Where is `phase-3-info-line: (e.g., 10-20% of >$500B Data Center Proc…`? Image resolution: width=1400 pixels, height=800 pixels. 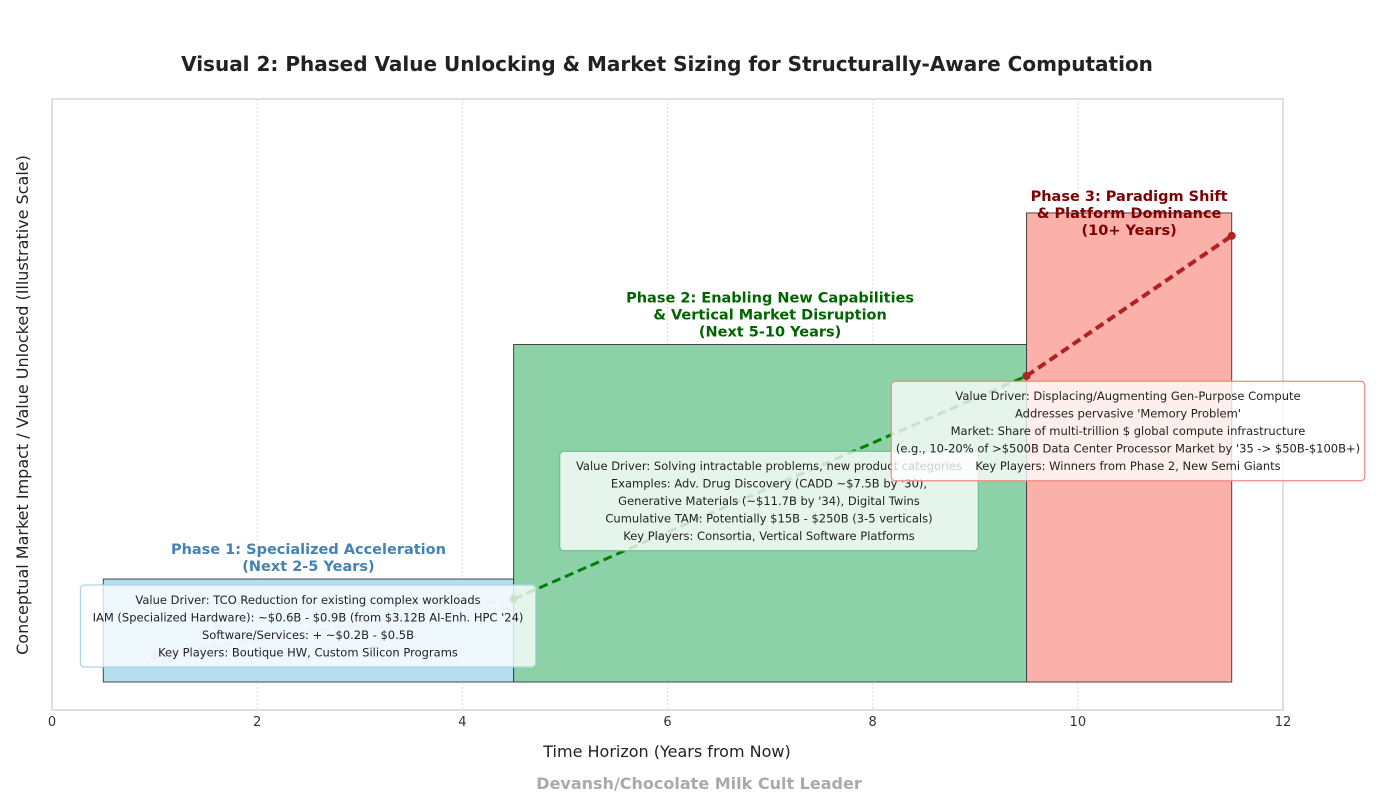
phase-3-info-line: (e.g., 10-20% of >$500B Data Center Proc… is located at coordinates (1128, 449).